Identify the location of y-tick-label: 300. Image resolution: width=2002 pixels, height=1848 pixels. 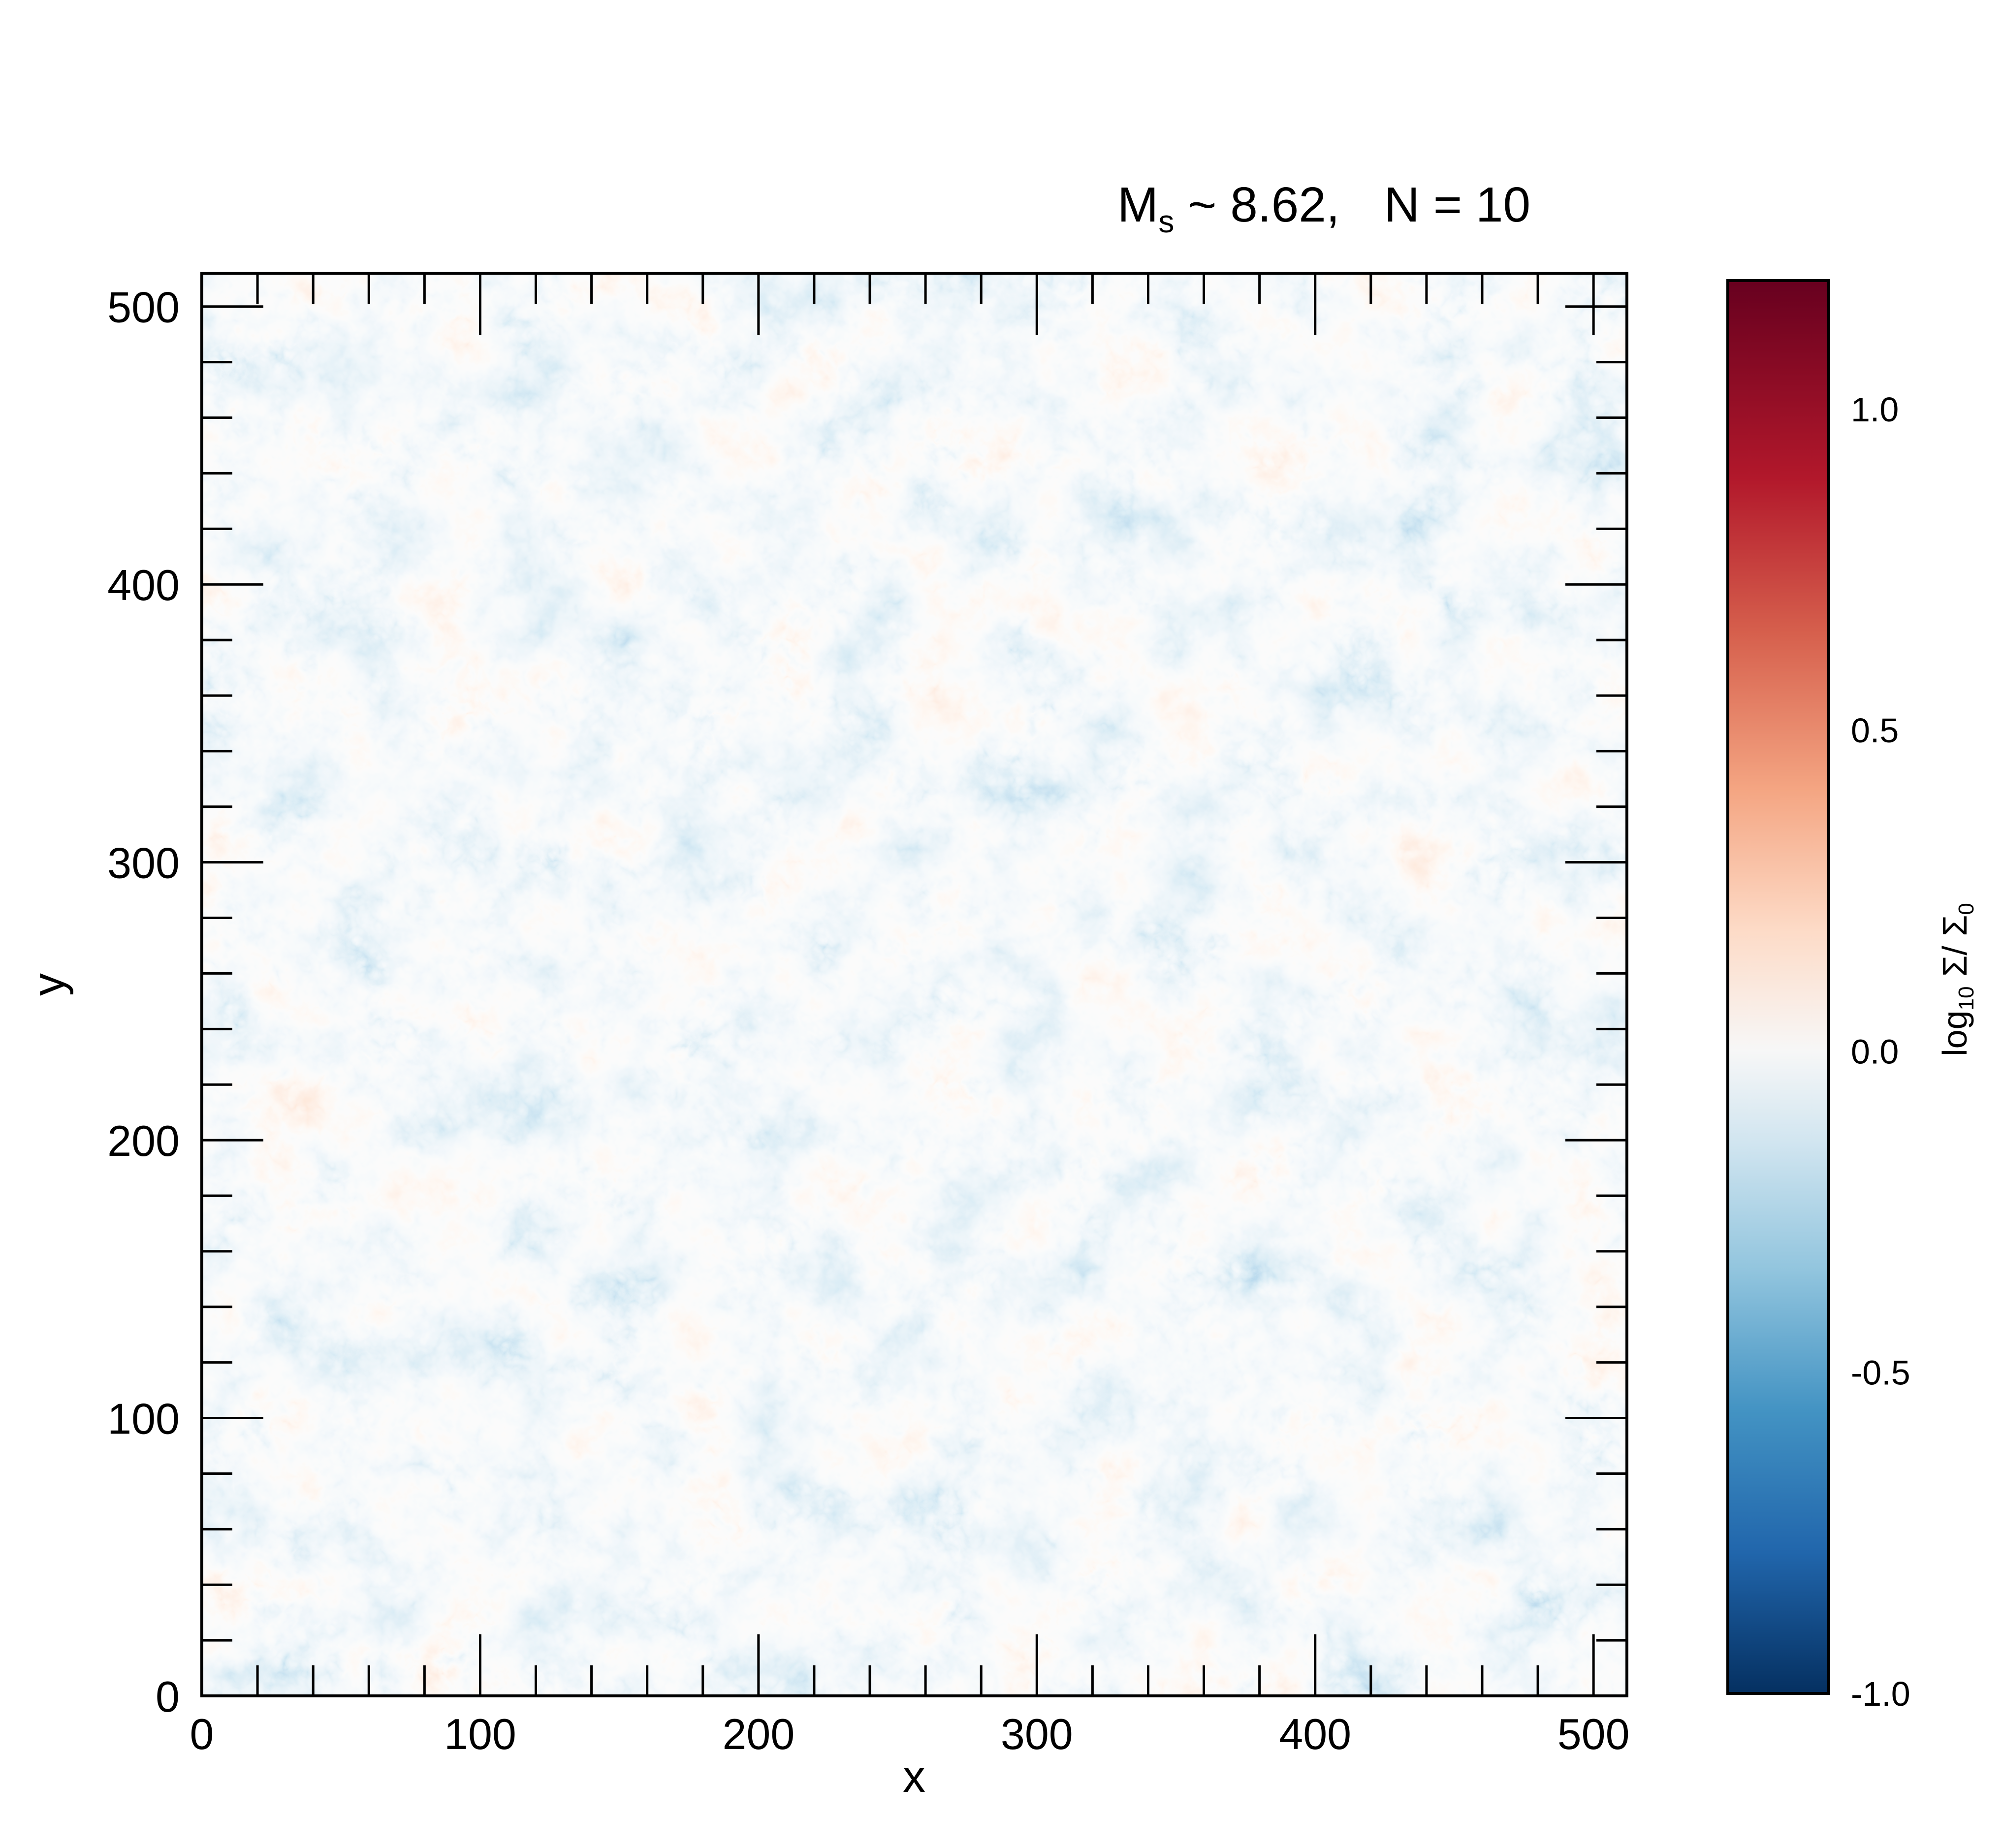
(144, 863).